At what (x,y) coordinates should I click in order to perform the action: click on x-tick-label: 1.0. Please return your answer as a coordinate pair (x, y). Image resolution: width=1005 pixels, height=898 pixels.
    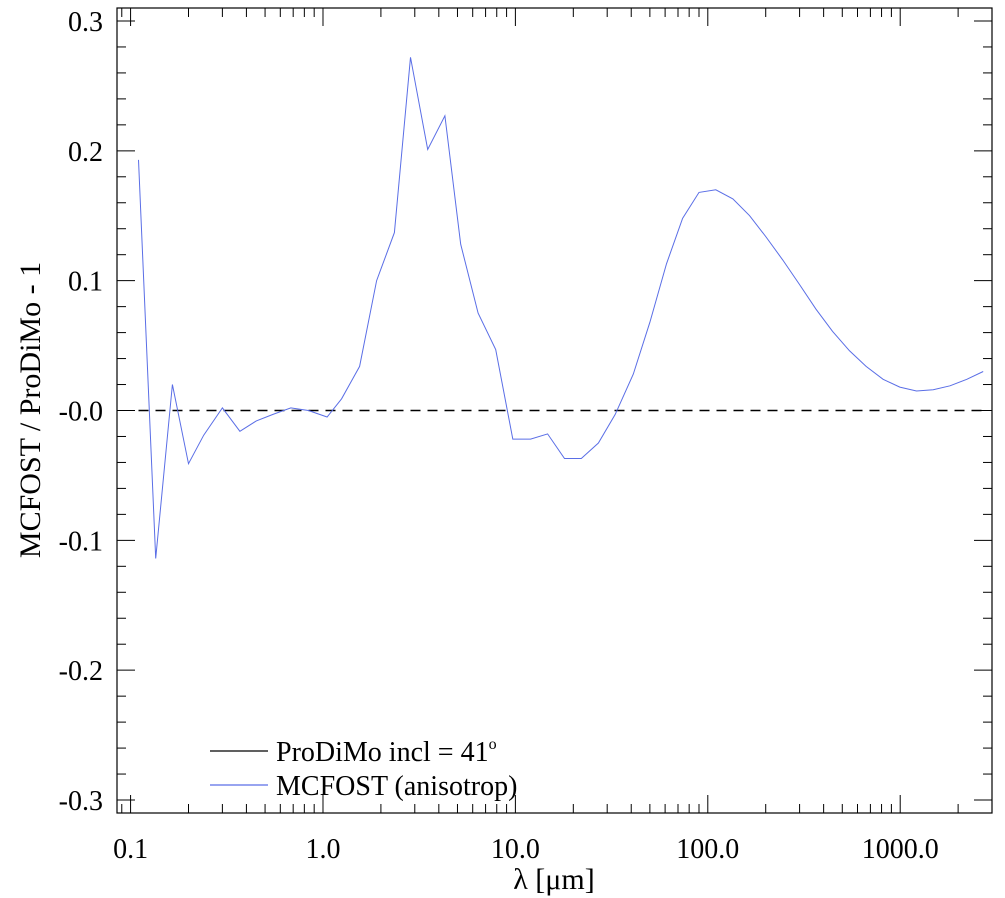
    Looking at the image, I should click on (322, 849).